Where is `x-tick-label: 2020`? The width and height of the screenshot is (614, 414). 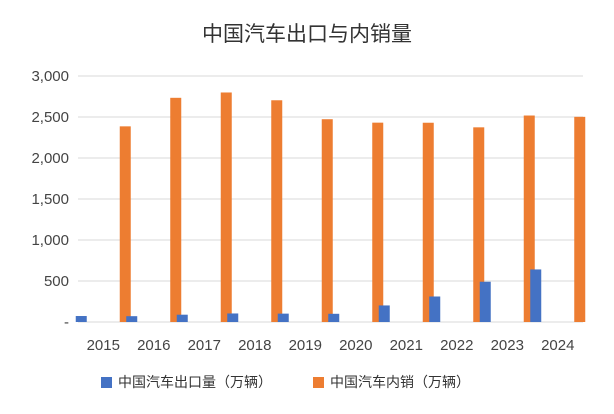 x-tick-label: 2020 is located at coordinates (355, 345).